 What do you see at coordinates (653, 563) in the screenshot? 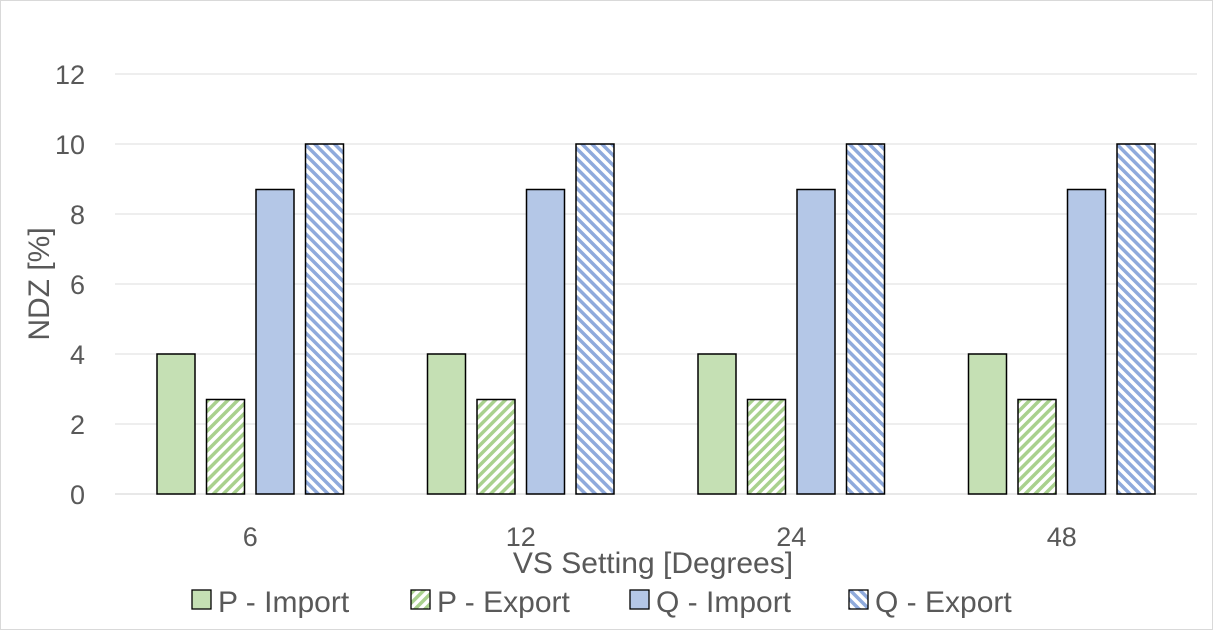
I see `x-axis-title: VS Setting [Degrees]` at bounding box center [653, 563].